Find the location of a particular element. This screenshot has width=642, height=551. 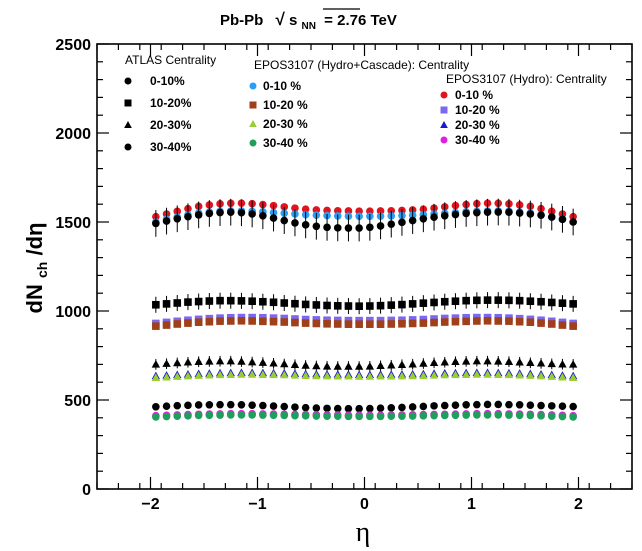

series-epos3107-hydro-30-40- is located at coordinates (364, 414).